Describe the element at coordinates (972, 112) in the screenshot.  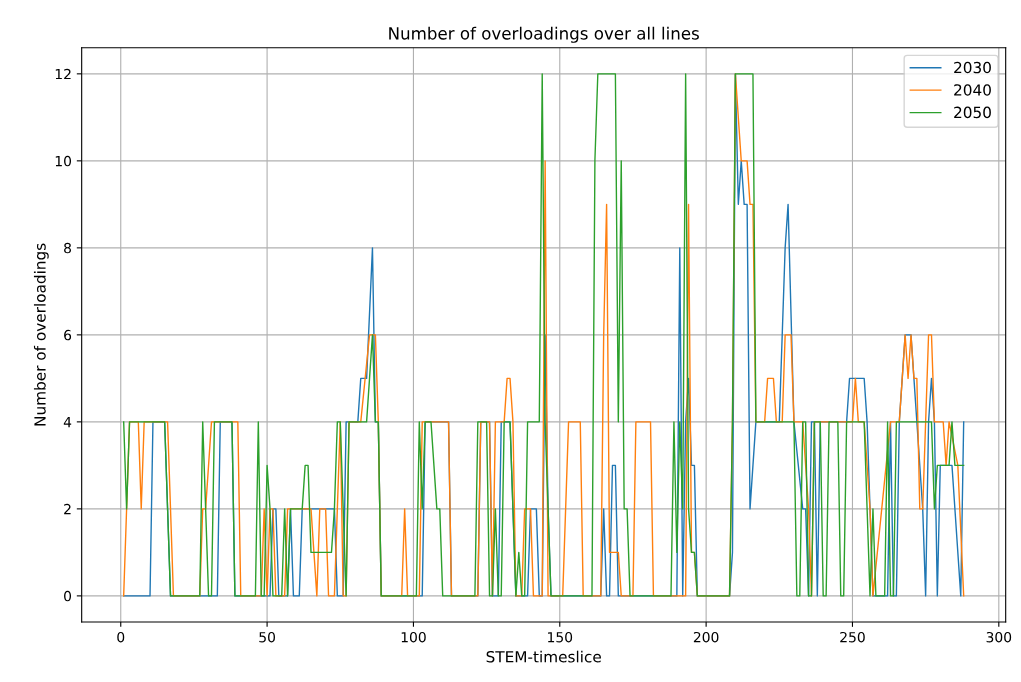
I see `legend-label: 2050` at that location.